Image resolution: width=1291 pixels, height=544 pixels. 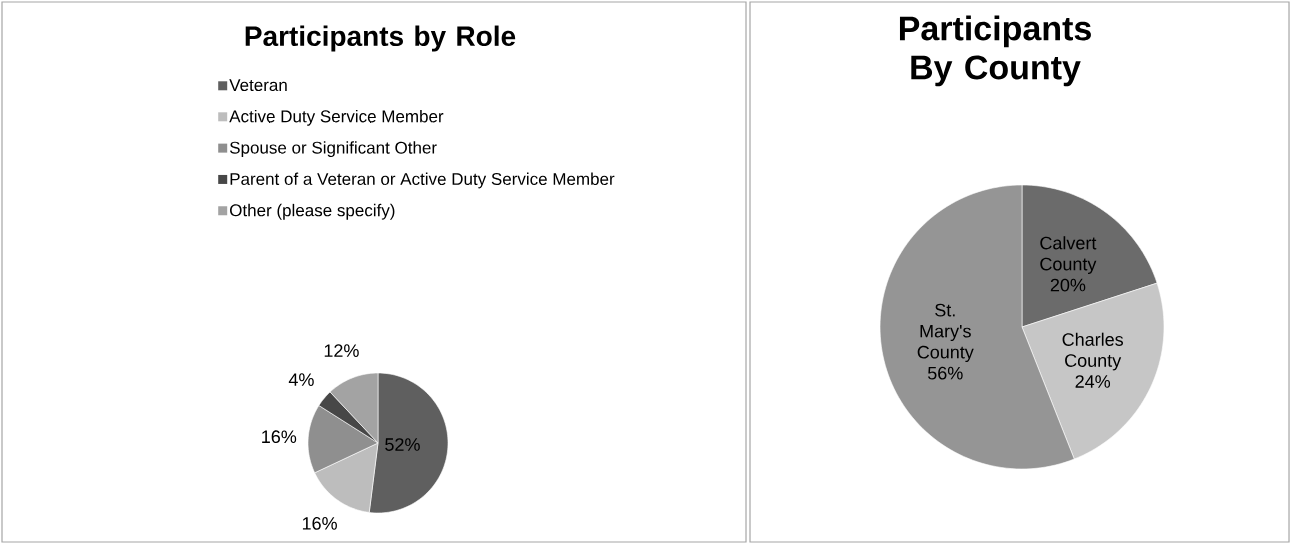 What do you see at coordinates (312, 211) in the screenshot?
I see `legend-label: Other (please specify)` at bounding box center [312, 211].